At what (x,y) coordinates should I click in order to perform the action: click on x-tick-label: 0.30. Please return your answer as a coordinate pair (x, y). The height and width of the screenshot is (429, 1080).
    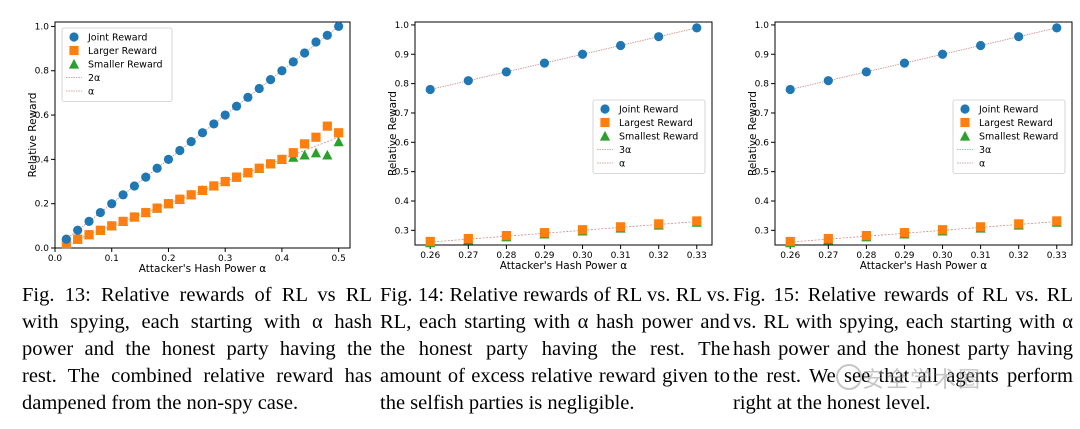
    Looking at the image, I should click on (583, 256).